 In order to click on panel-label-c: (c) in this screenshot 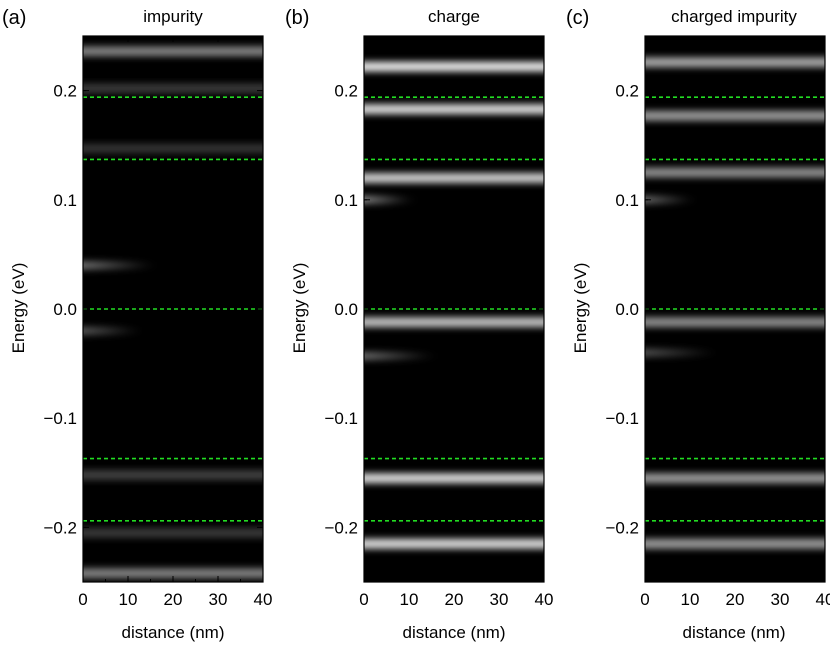, I will do `click(577, 18)`.